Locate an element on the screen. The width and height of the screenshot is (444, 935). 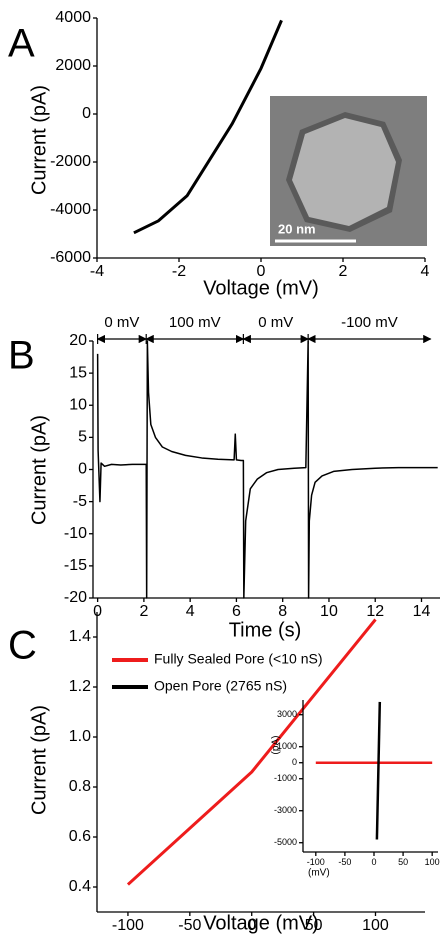
x-axis-title: (mV) is located at coordinates (319, 873).